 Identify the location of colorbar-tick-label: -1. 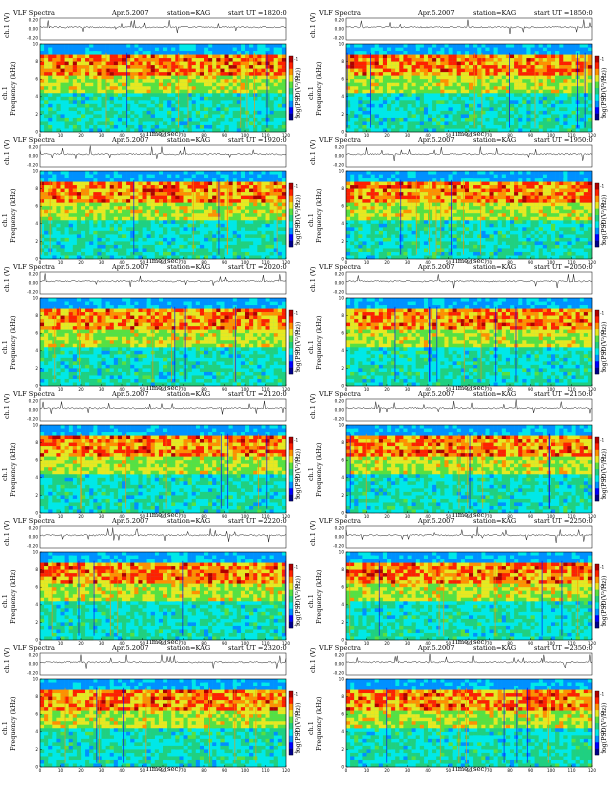
(296, 312).